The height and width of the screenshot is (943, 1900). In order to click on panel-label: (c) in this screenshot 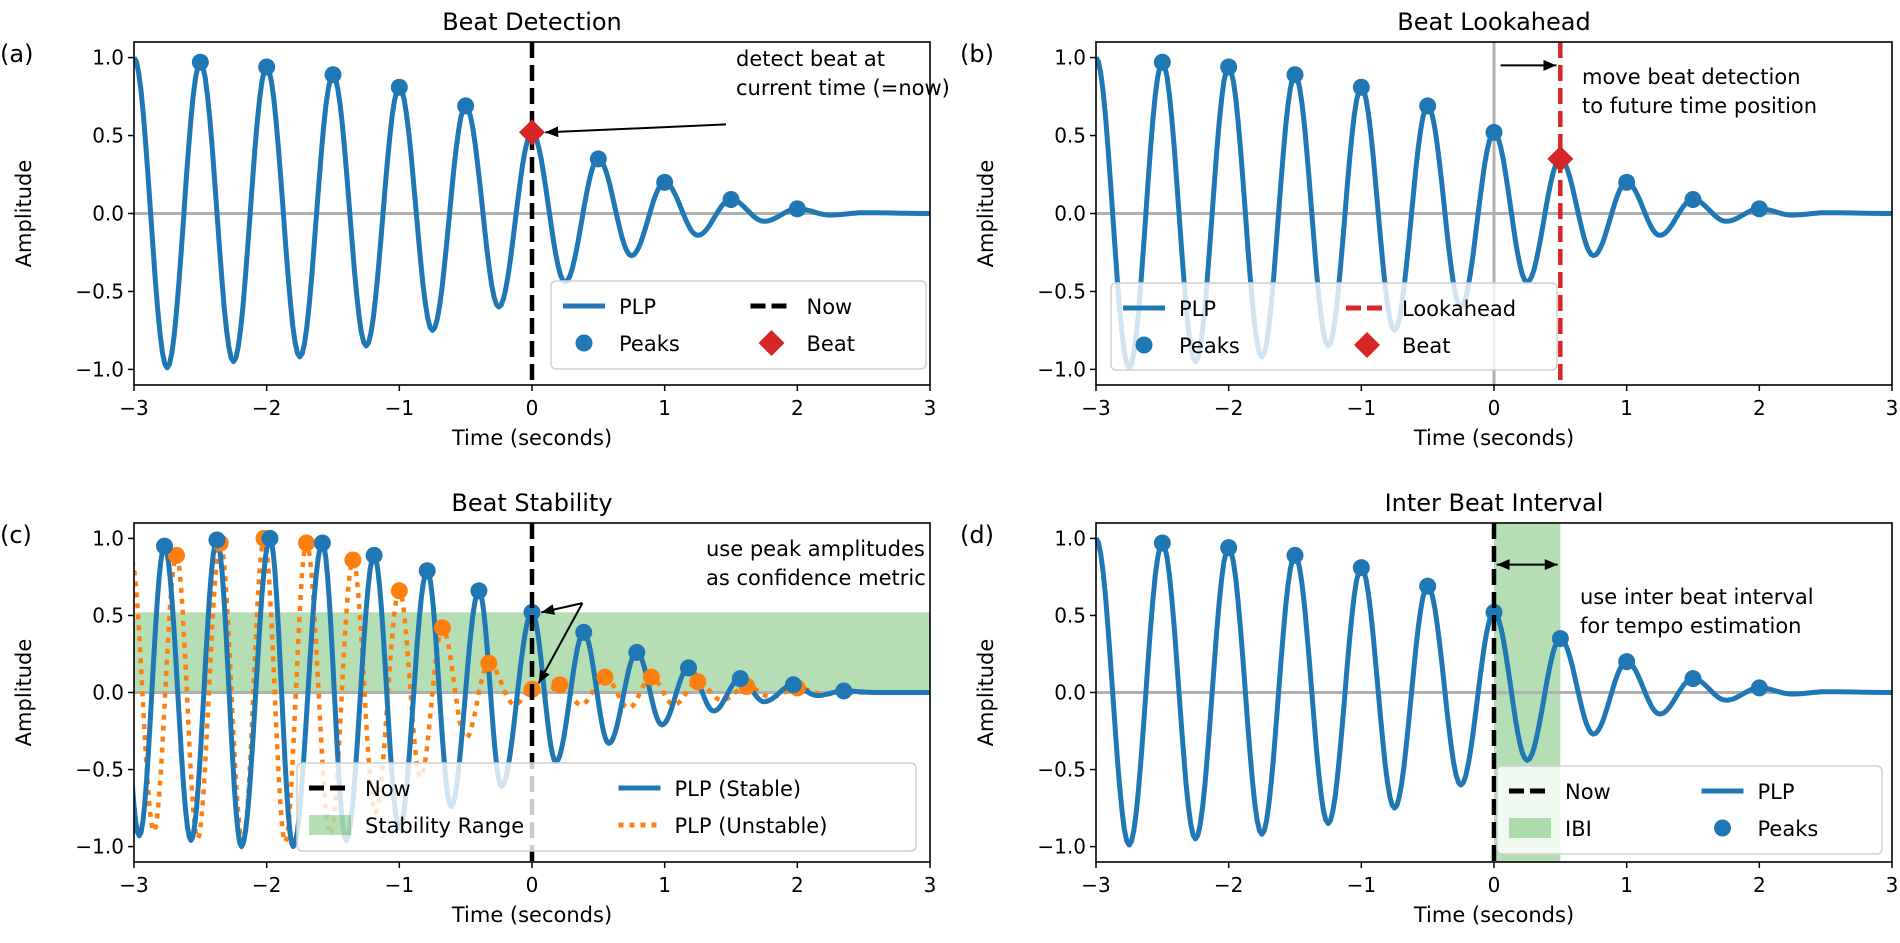, I will do `click(16, 535)`.